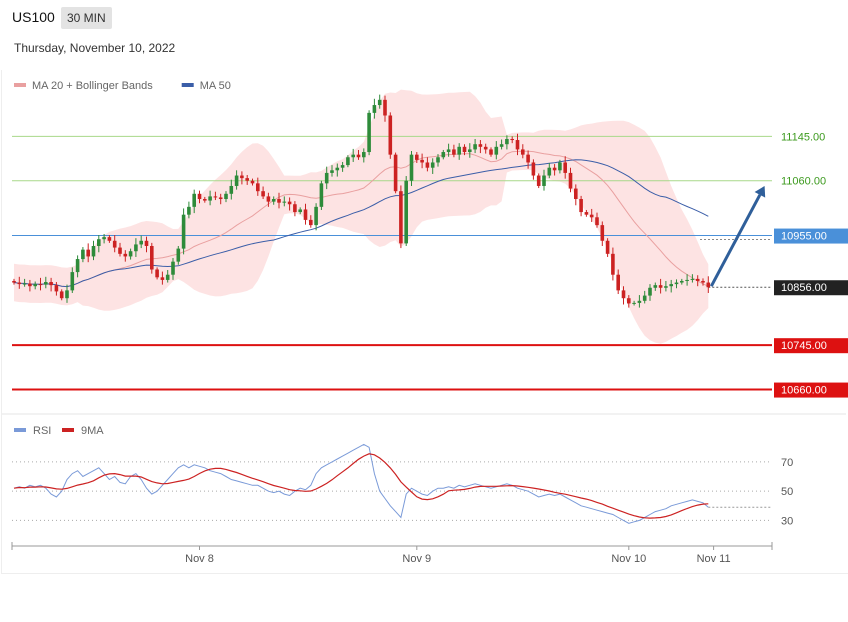 The image size is (848, 622). What do you see at coordinates (737, 236) in the screenshot?
I see `forecast-arrow` at bounding box center [737, 236].